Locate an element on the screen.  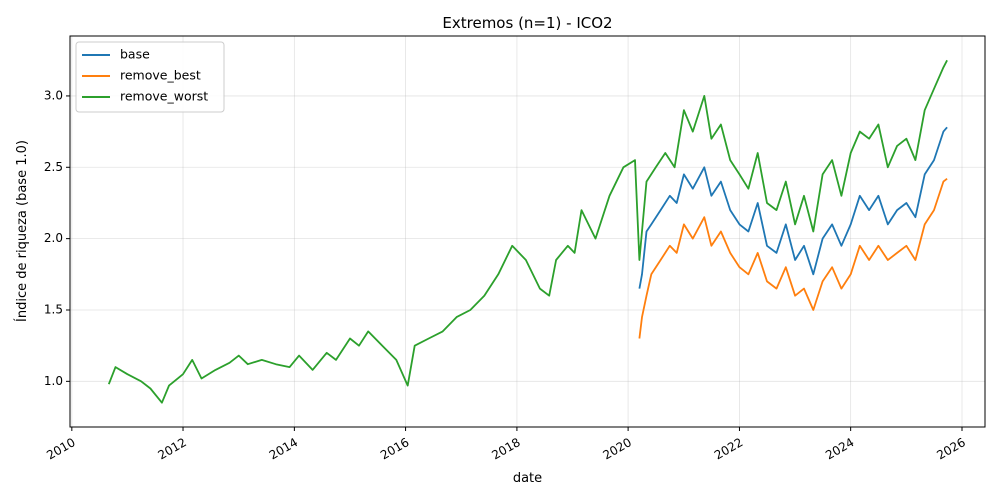
legend-label: base is located at coordinates (135, 54).